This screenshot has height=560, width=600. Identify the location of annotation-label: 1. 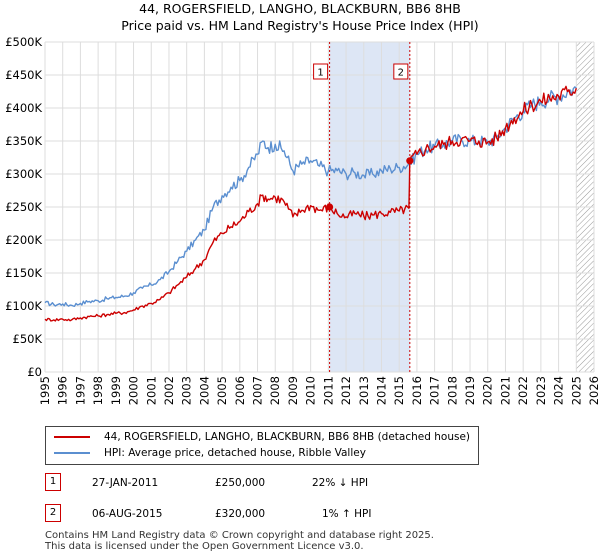
(320, 73).